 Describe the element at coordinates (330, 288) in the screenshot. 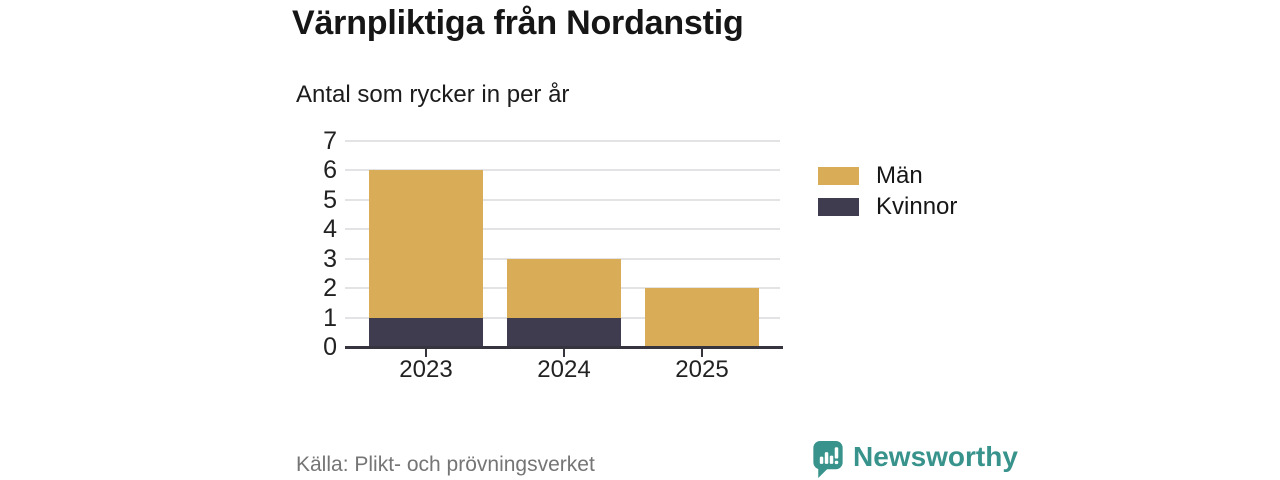

I see `y-tick-label: 2` at that location.